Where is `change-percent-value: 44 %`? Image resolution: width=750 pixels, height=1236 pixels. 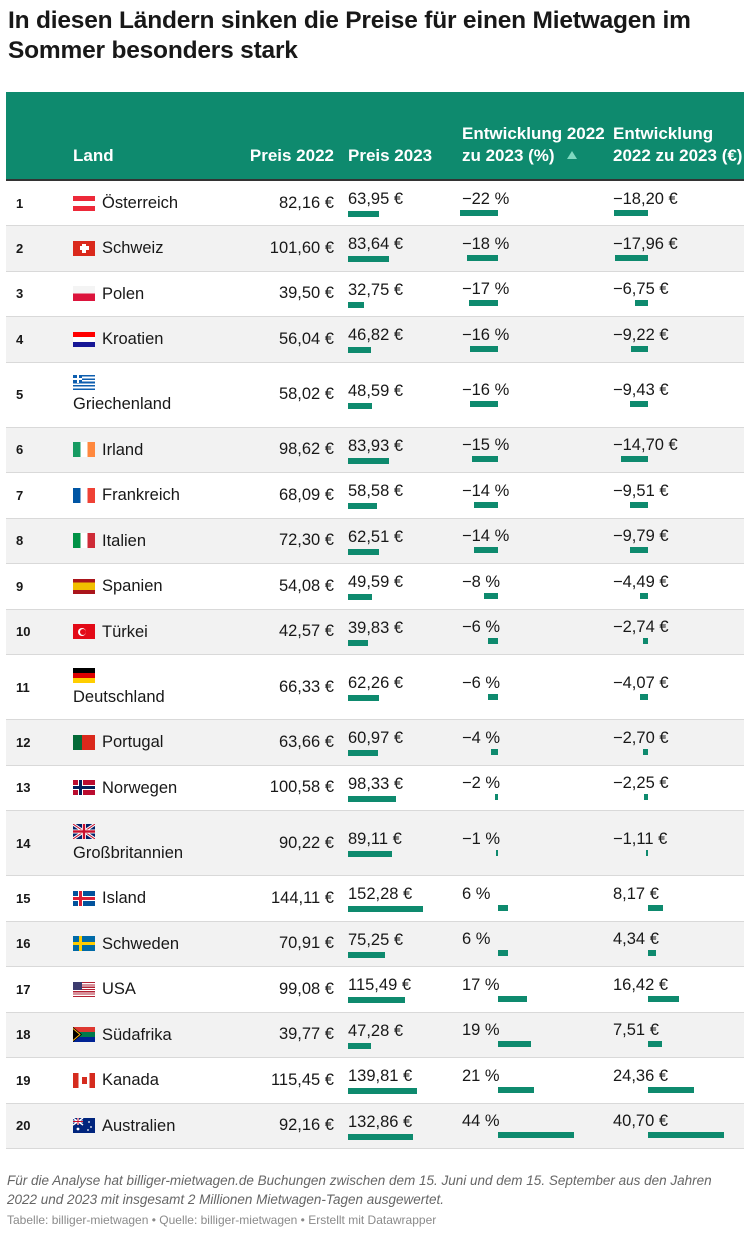 change-percent-value: 44 % is located at coordinates (481, 1121).